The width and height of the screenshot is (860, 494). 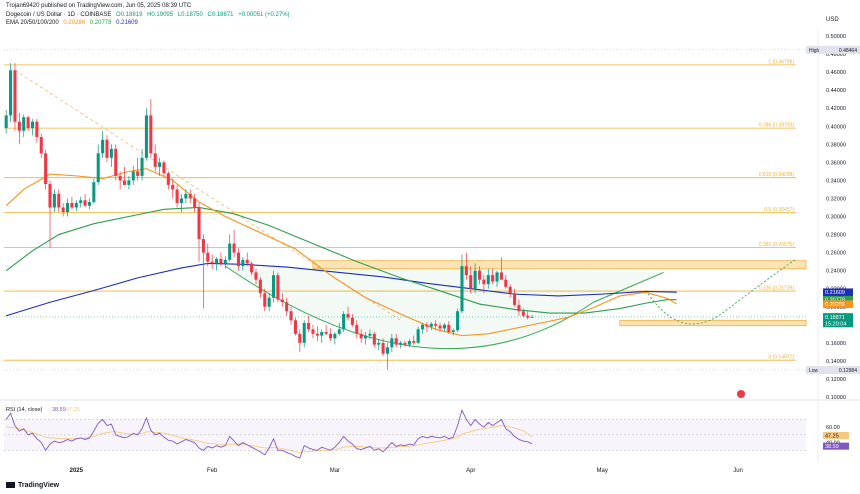 What do you see at coordinates (777, 245) in the screenshot?
I see `fib-label-4: 0.382 (0.26575)` at bounding box center [777, 245].